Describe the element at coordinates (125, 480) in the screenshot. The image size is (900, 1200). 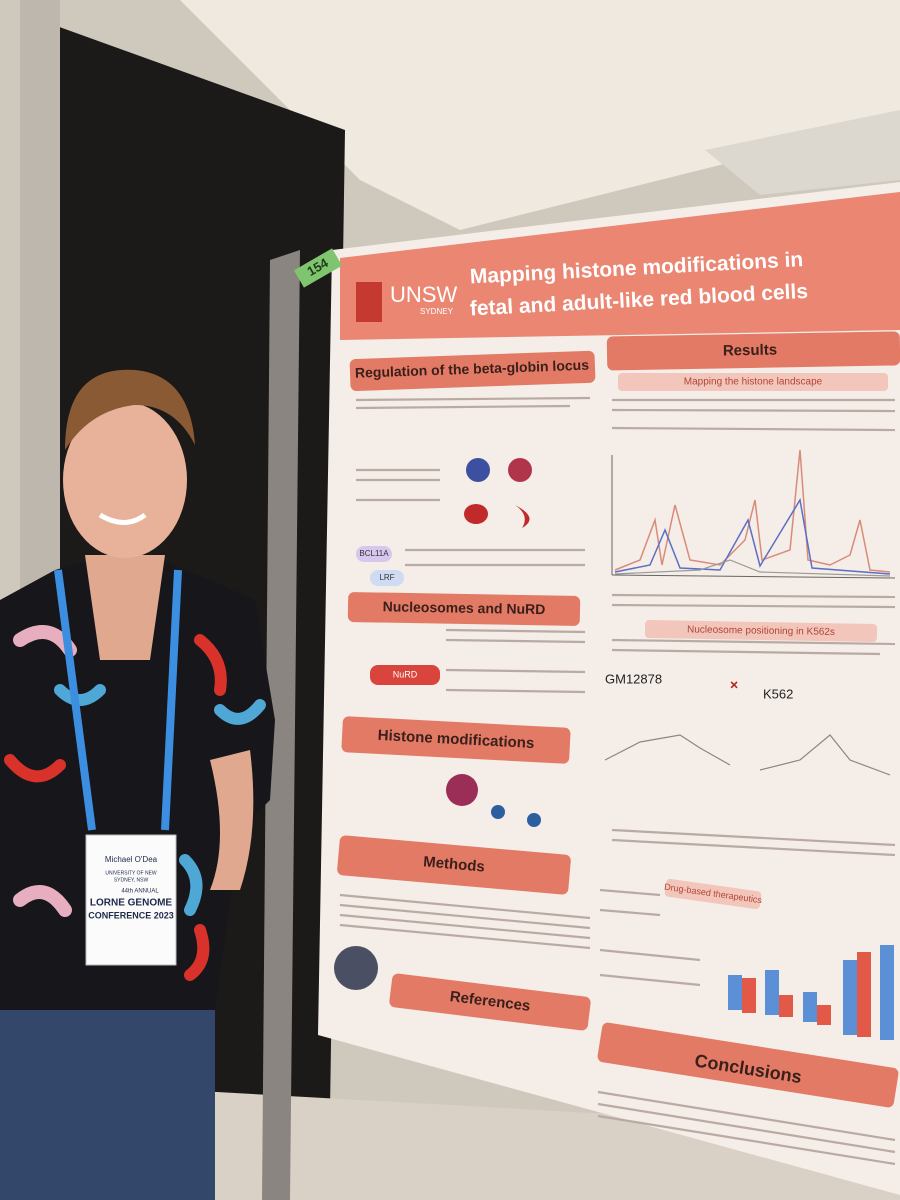
I see `face` at that location.